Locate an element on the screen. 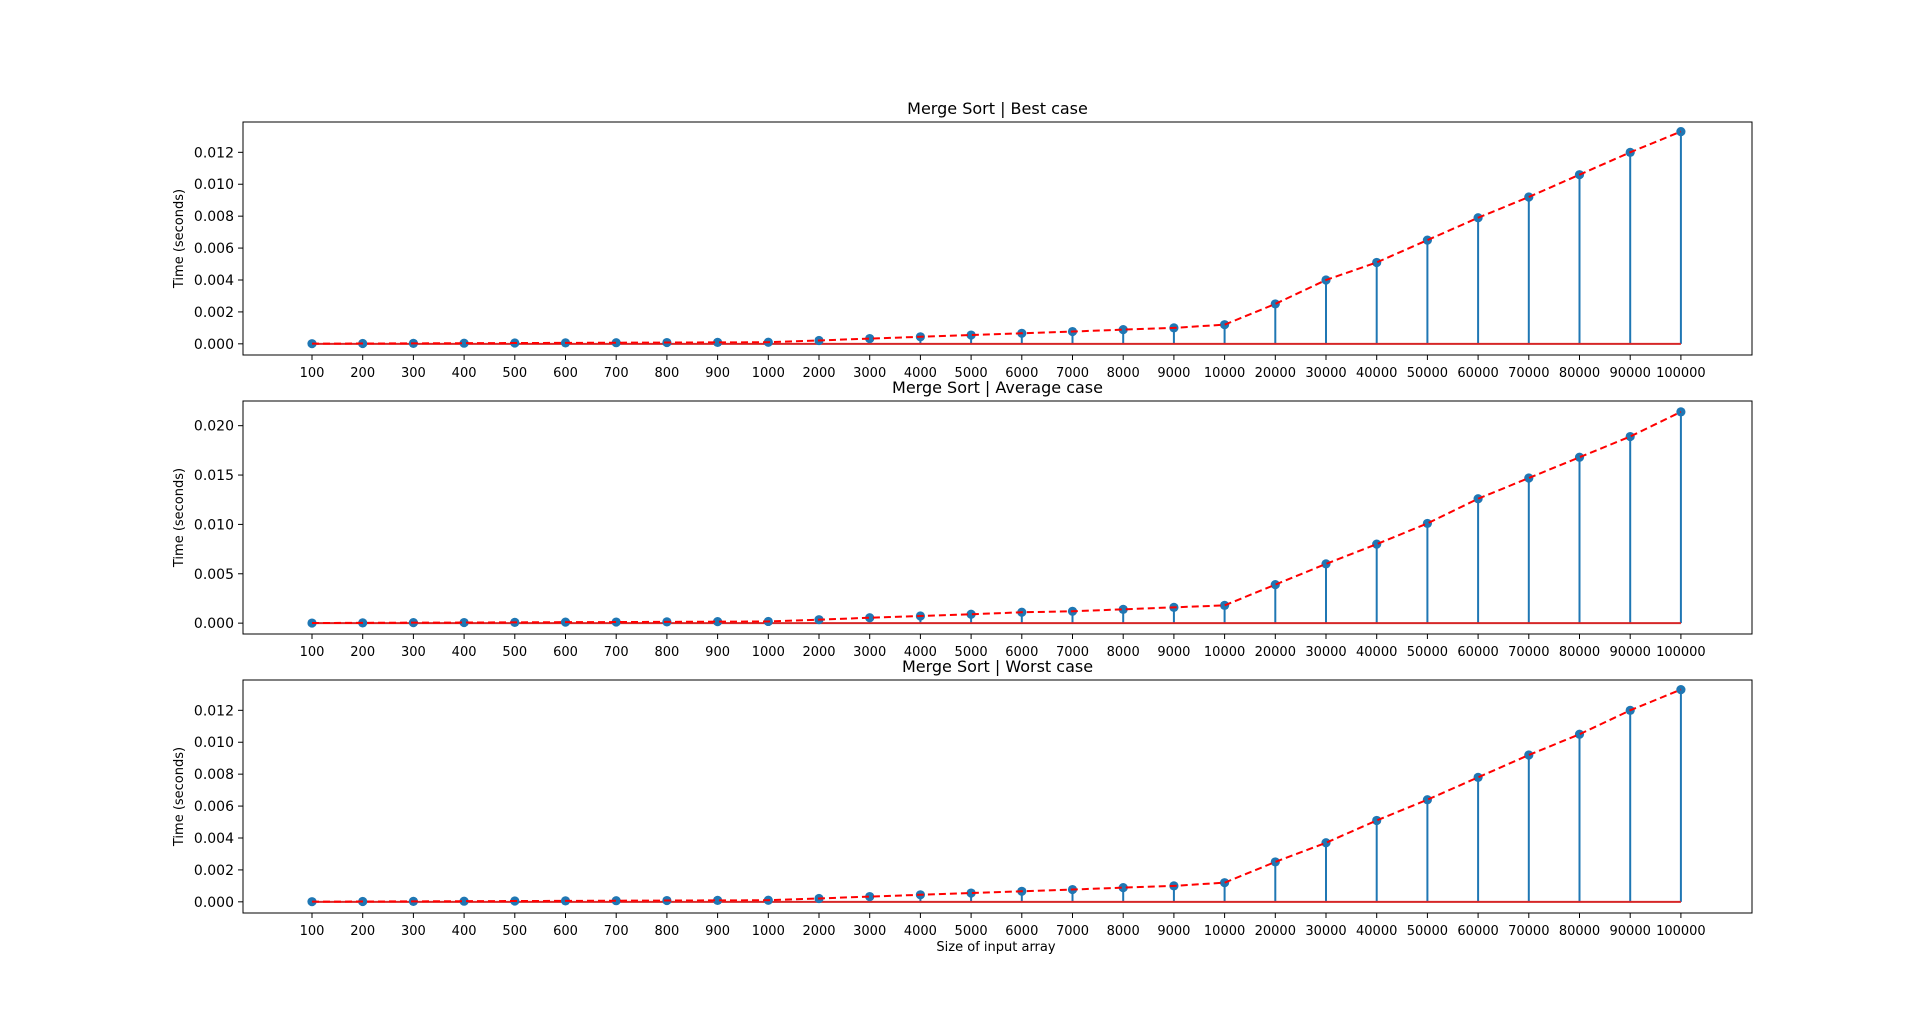 The width and height of the screenshot is (1920, 1011). x-tick-label: 60000 is located at coordinates (1477, 373).